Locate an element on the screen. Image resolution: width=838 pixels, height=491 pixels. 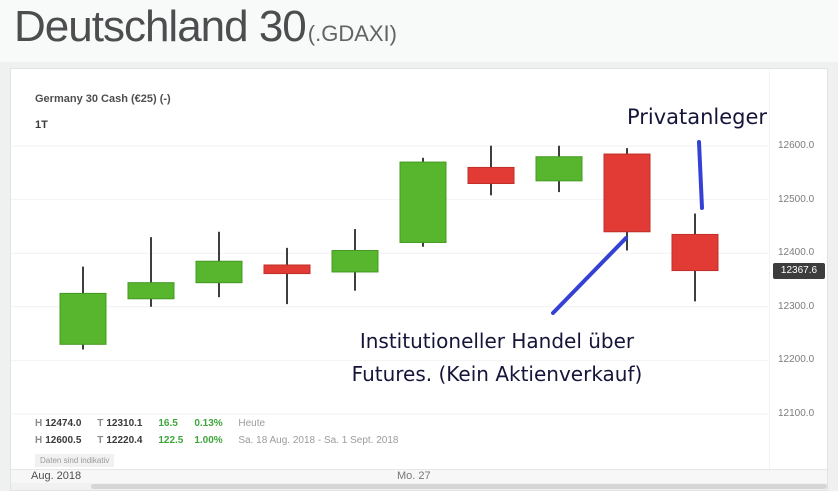
y-axis-label: 12300.0 is located at coordinates (796, 306).